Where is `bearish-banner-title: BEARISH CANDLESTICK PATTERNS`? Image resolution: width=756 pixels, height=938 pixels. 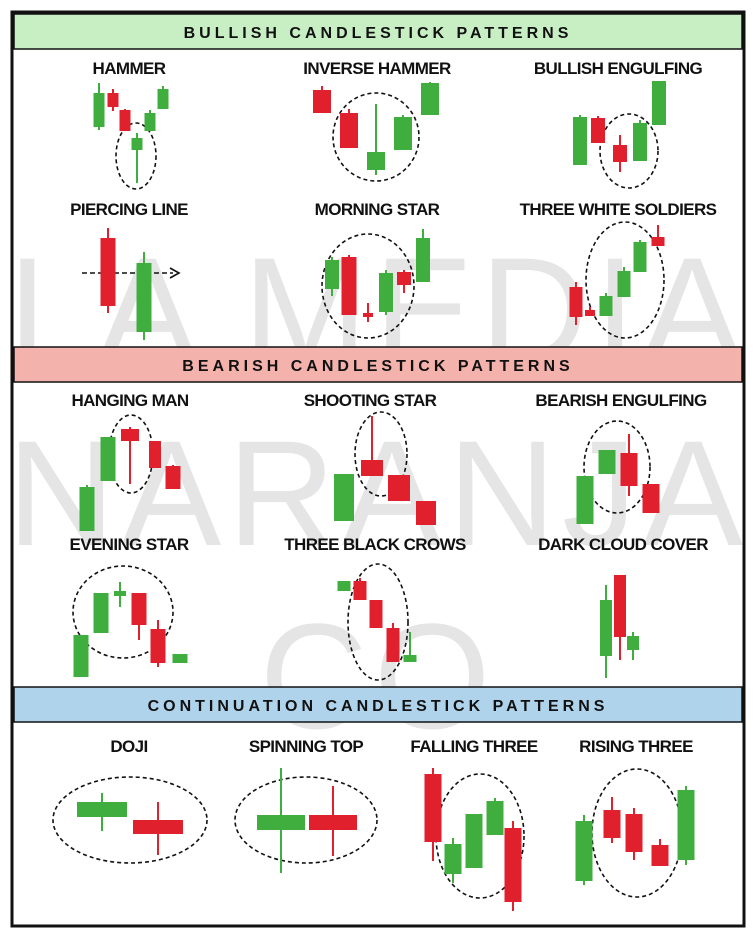 bearish-banner-title: BEARISH CANDLESTICK PATTERNS is located at coordinates (377, 366).